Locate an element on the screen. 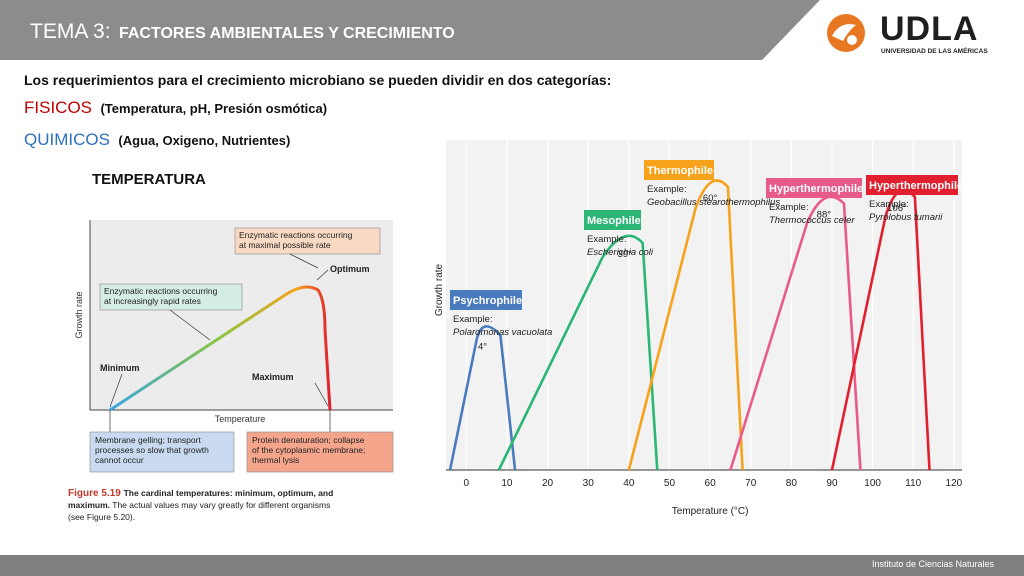 The width and height of the screenshot is (1024, 576). maximum-explanation-line: Protein denaturation; collapse is located at coordinates (308, 440).